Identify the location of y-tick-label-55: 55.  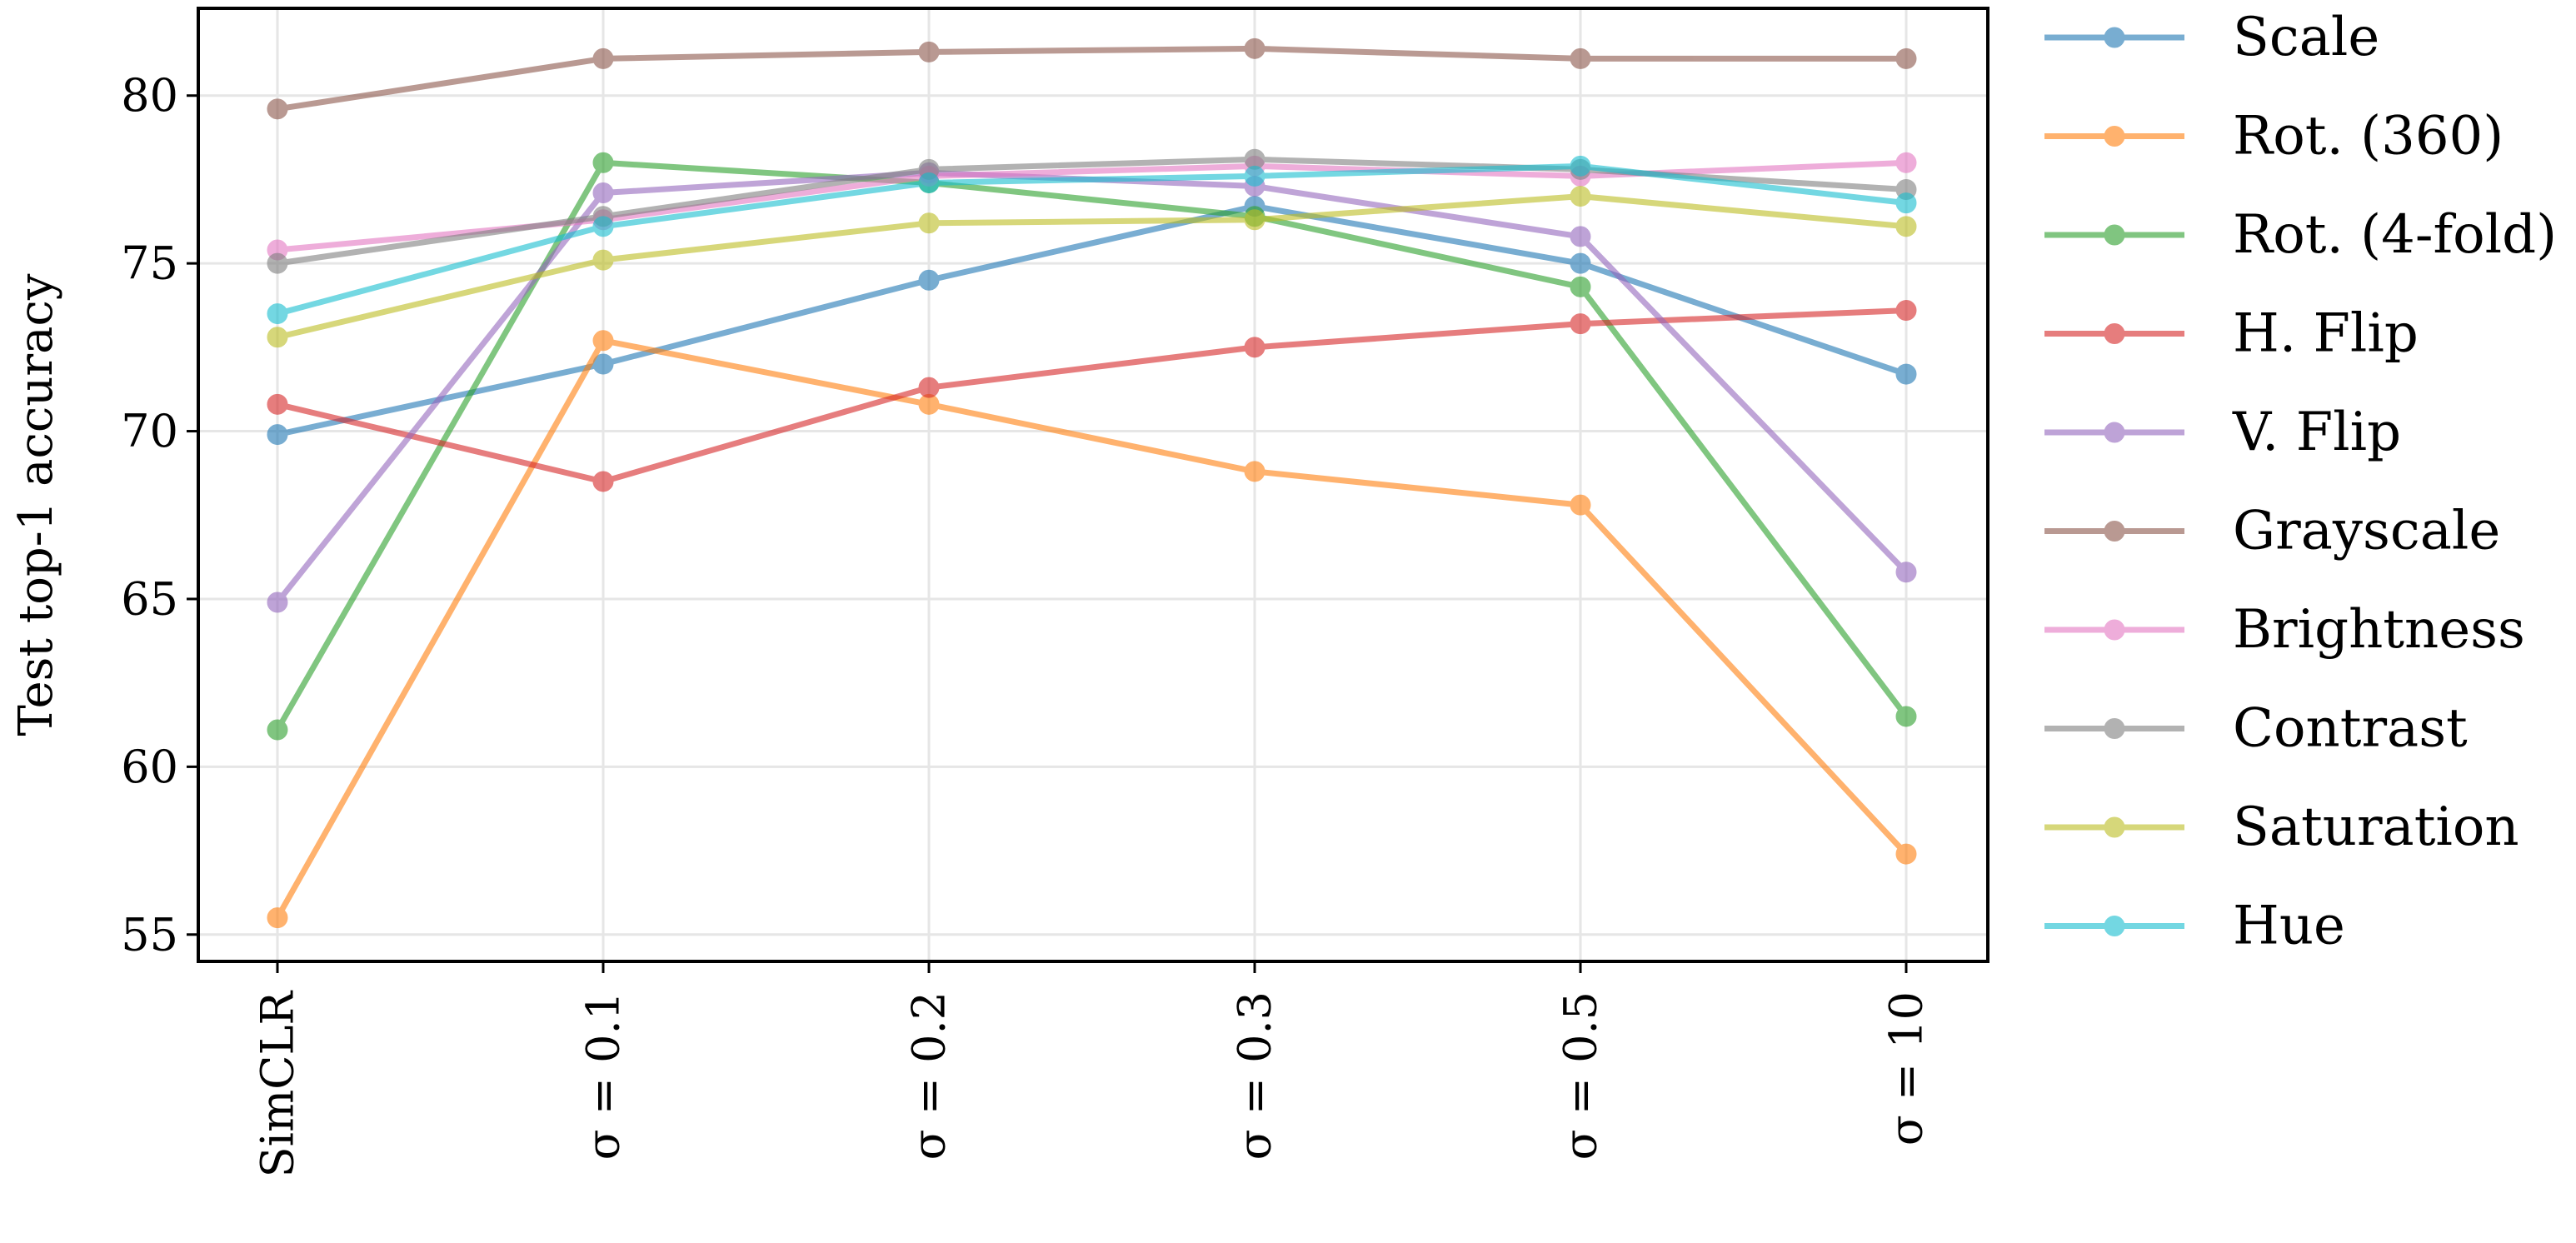
(149, 935).